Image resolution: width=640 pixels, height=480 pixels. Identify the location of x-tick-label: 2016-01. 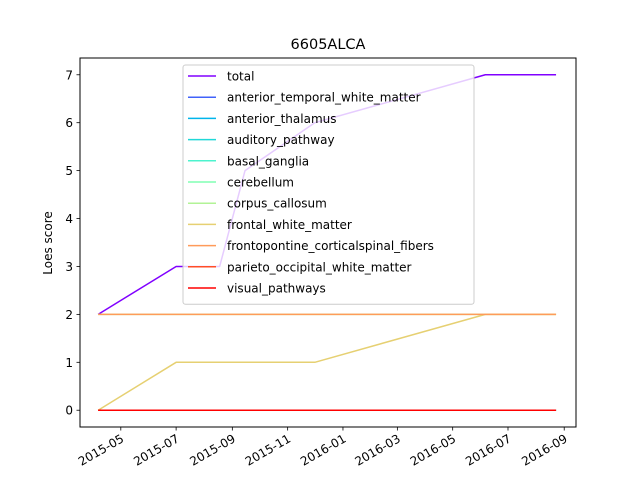
(323, 449).